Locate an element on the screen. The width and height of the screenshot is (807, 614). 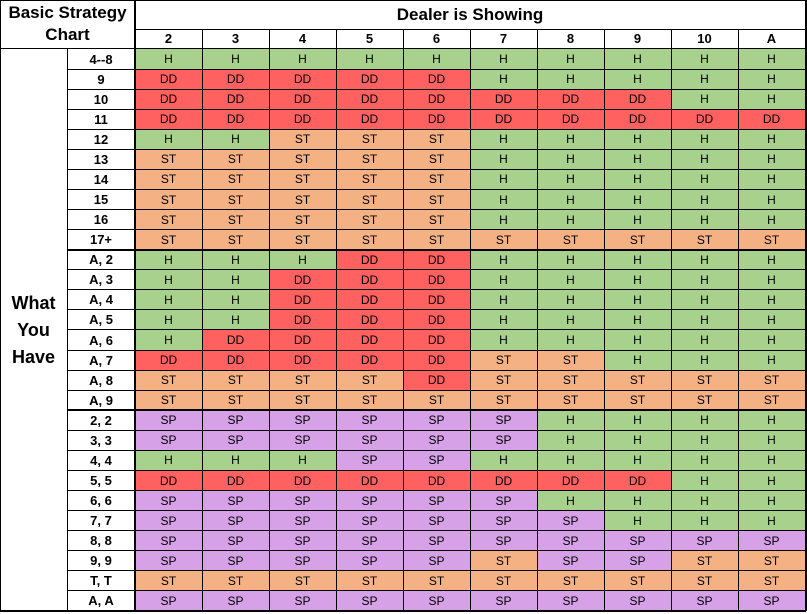
hand-label: A, 8 is located at coordinates (101, 380).